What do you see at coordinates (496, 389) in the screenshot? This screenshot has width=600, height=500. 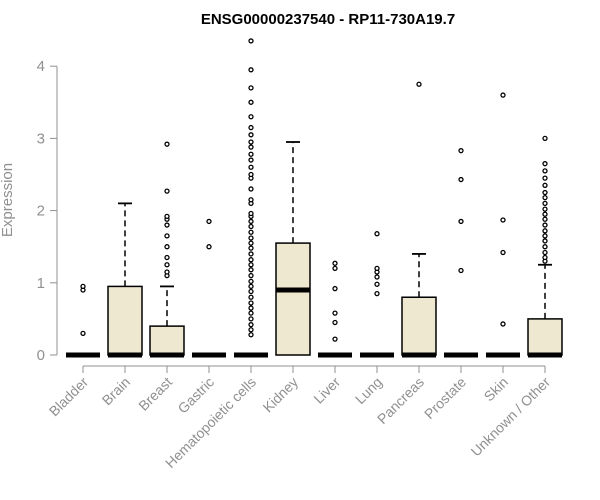 I see `x-tick-label: Skin` at bounding box center [496, 389].